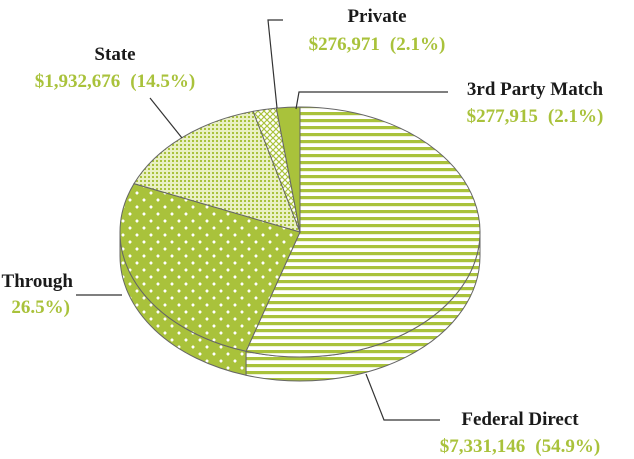 This screenshot has height=459, width=634. Describe the element at coordinates (502, 116) in the screenshot. I see `amount-label: $277,915` at that location.